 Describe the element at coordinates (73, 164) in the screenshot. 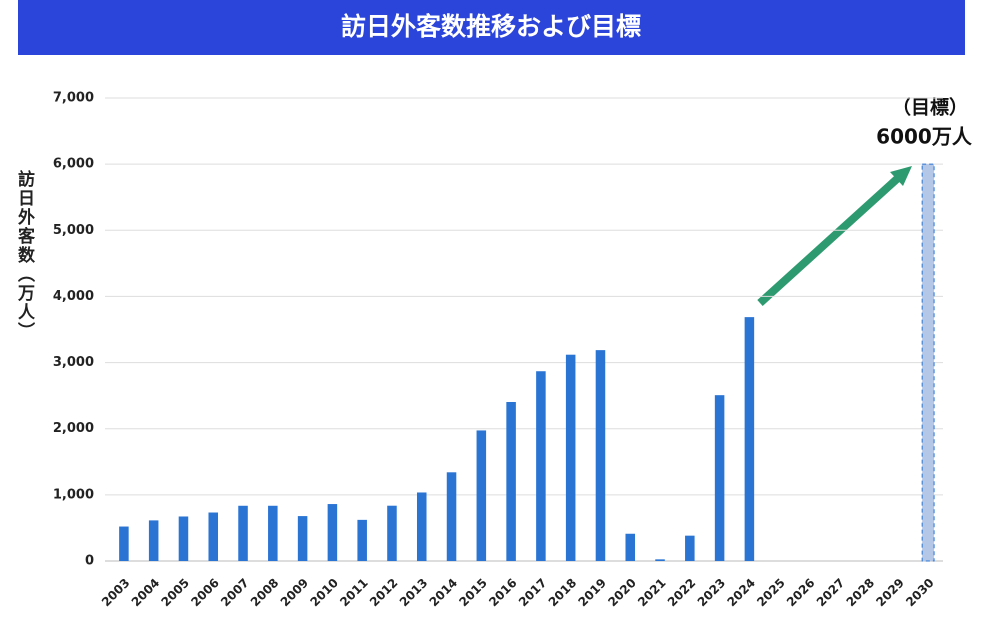

I see `y-tick-label: 6,000` at that location.